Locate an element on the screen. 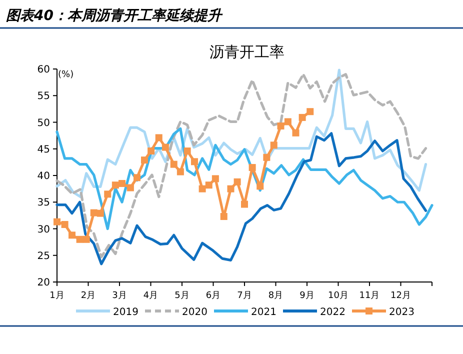  legend-label: 2020 is located at coordinates (195, 312).